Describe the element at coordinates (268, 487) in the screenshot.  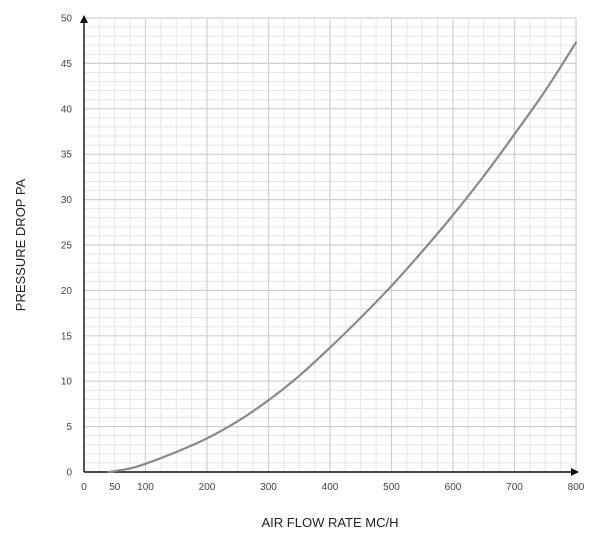
I see `x-tick-label: 300` at that location.